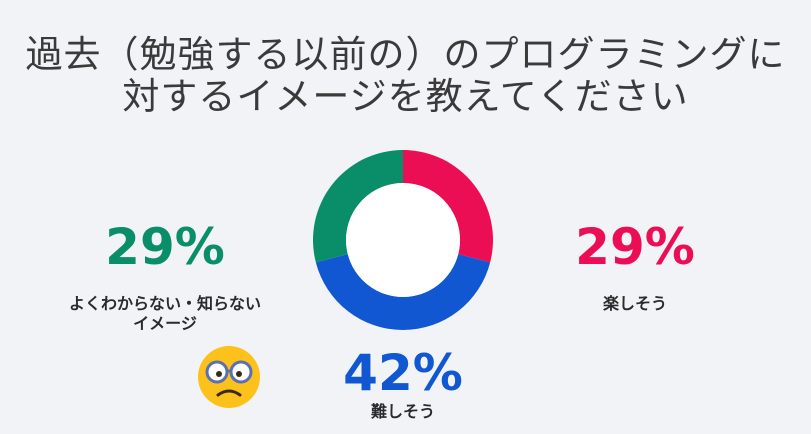 This screenshot has width=811, height=434. Describe the element at coordinates (165, 323) in the screenshot. I see `unknown-category-label-line2: イメージ` at that location.